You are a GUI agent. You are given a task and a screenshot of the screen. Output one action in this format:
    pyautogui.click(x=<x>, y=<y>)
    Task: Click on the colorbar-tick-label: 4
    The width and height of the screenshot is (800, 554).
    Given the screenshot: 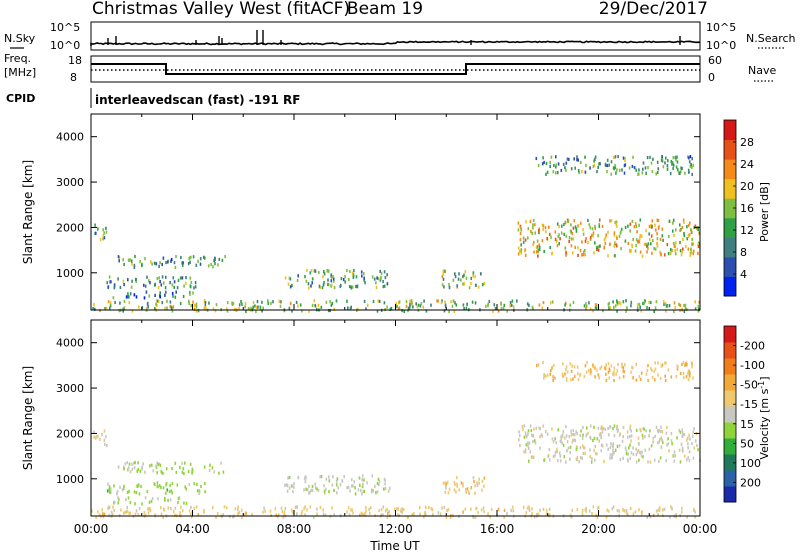 What is the action you would take?
    pyautogui.click(x=743, y=274)
    